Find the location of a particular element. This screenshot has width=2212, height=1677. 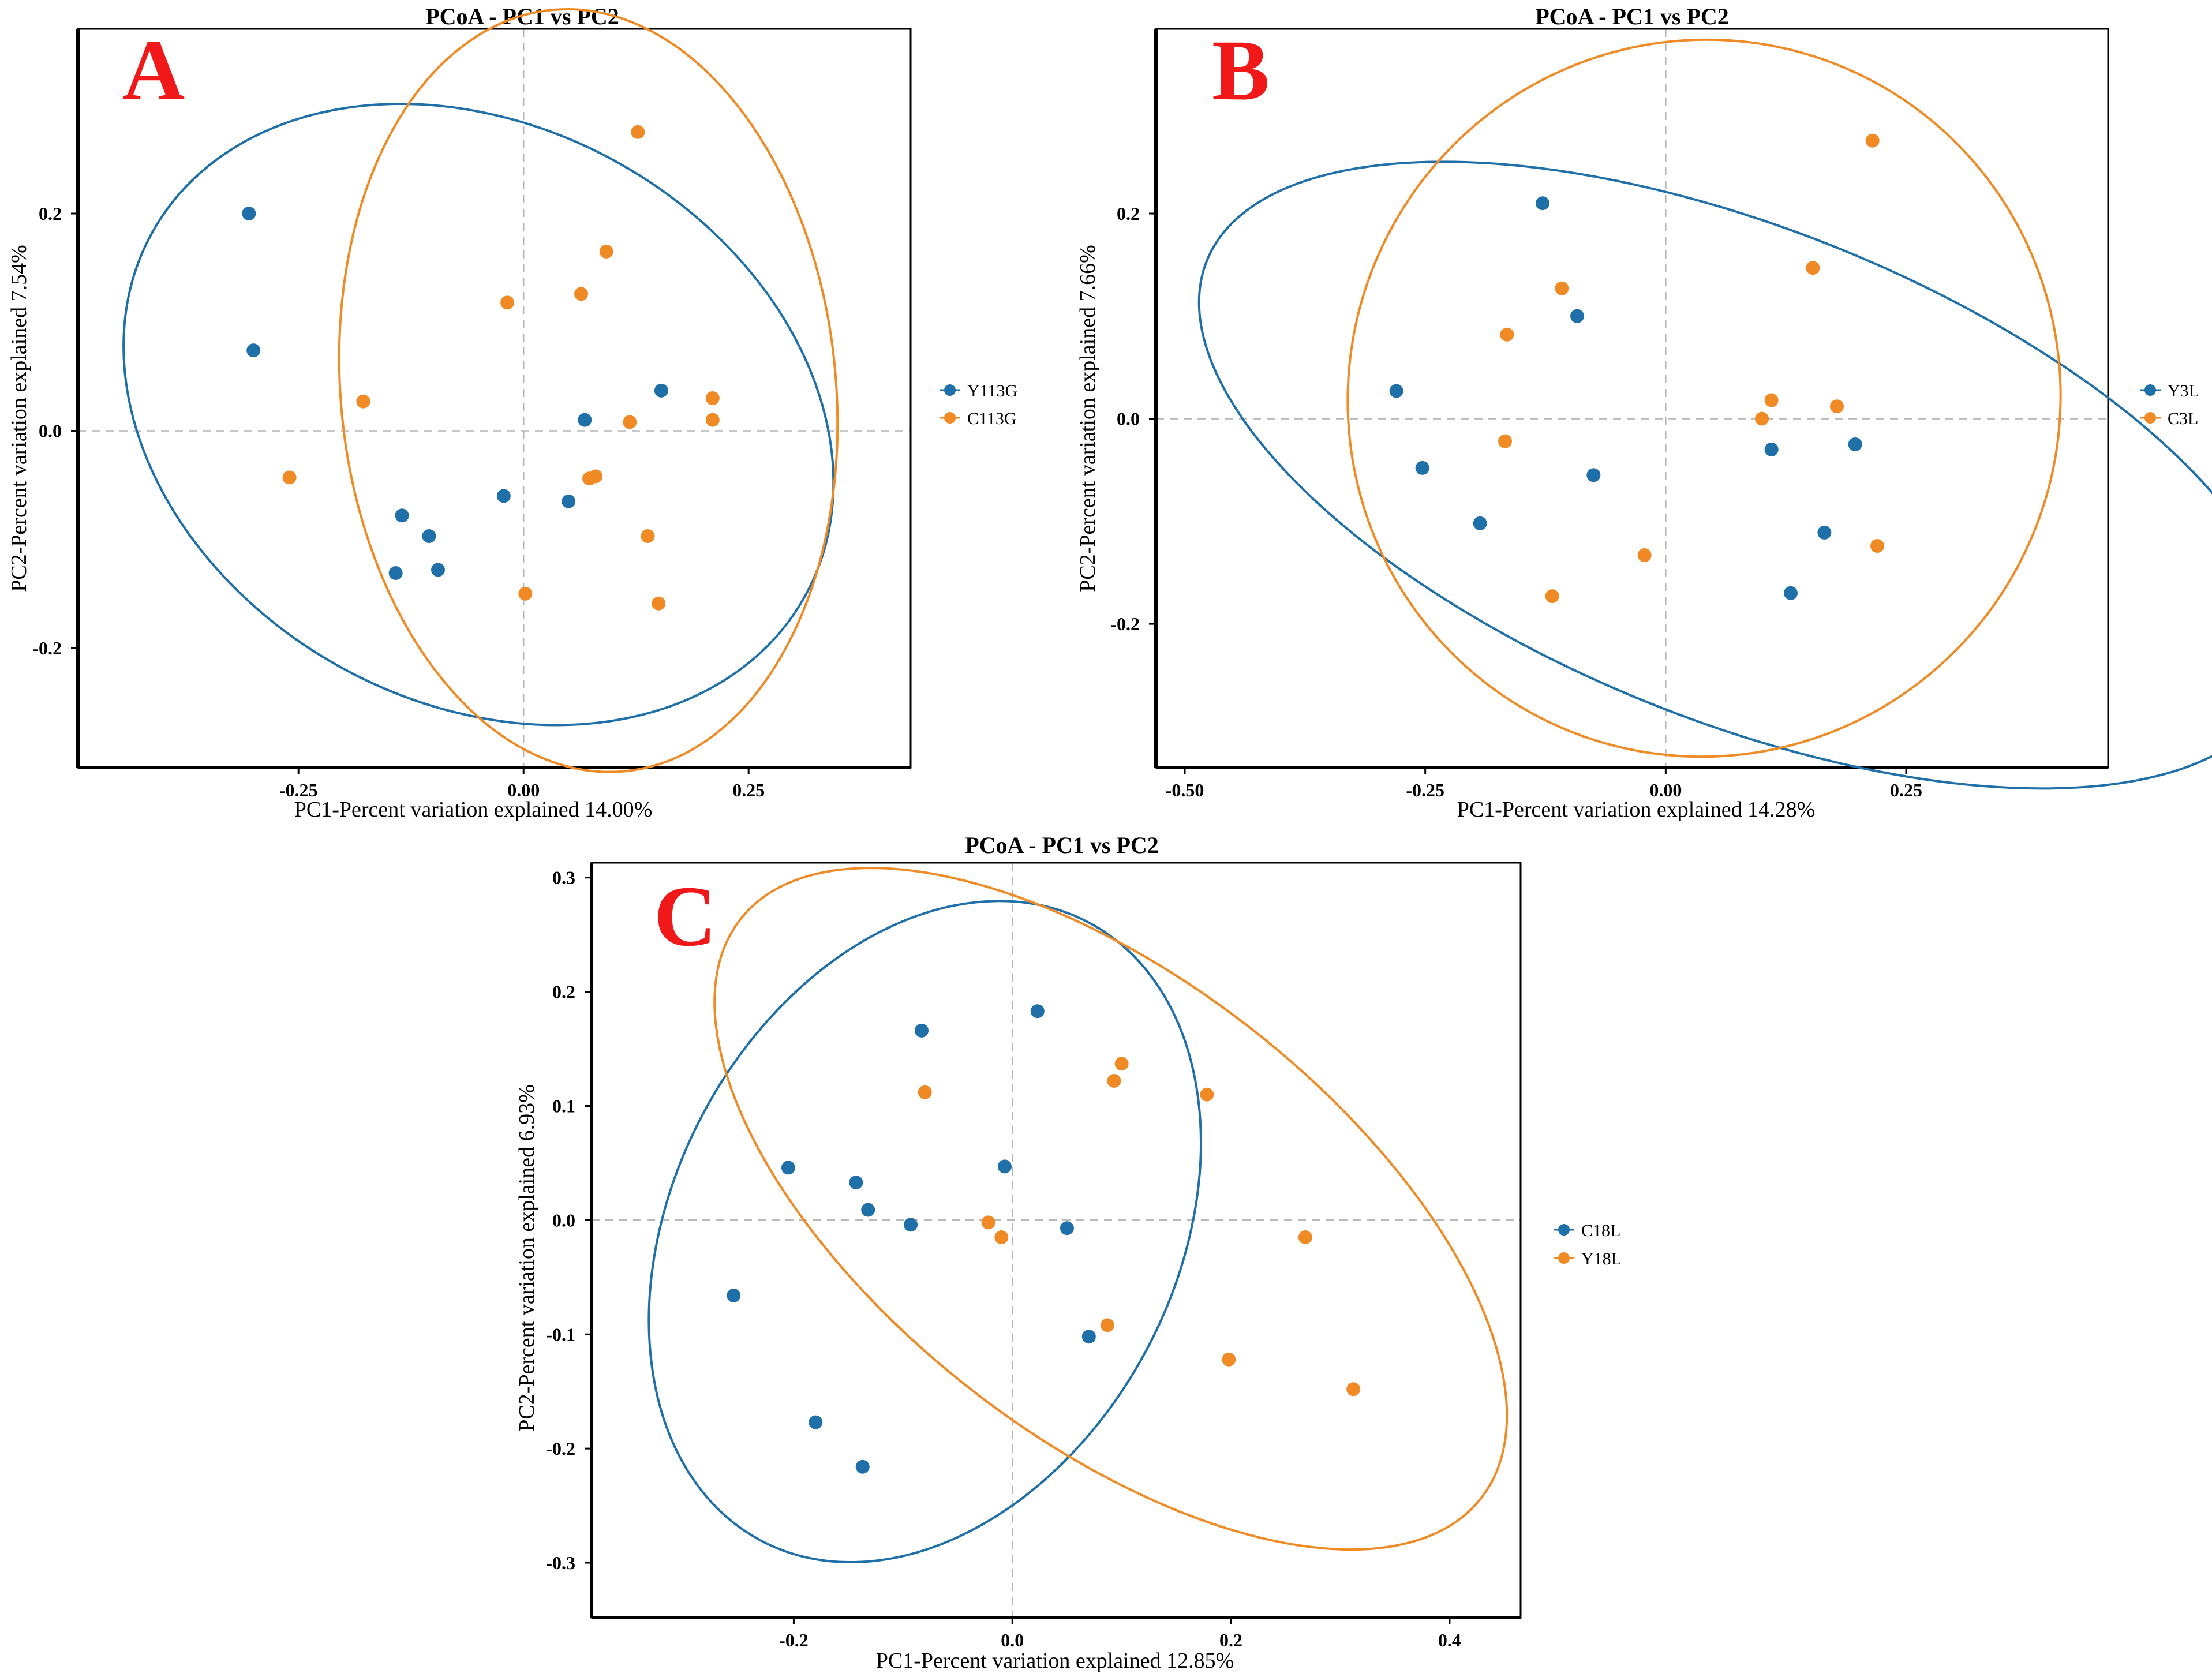

panel-a-y-tick-label: -0.2 is located at coordinates (47, 648).